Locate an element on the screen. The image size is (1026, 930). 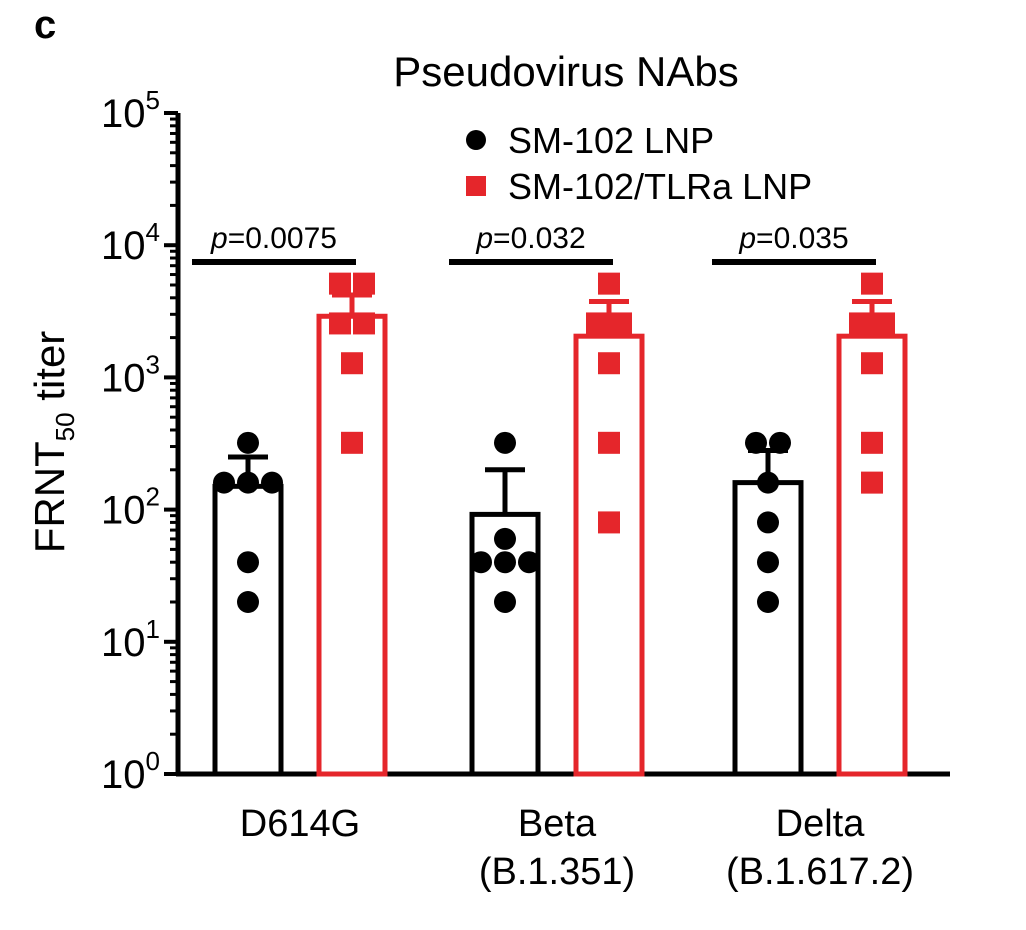
p-value-label: p=0.035 is located at coordinates (793, 238).